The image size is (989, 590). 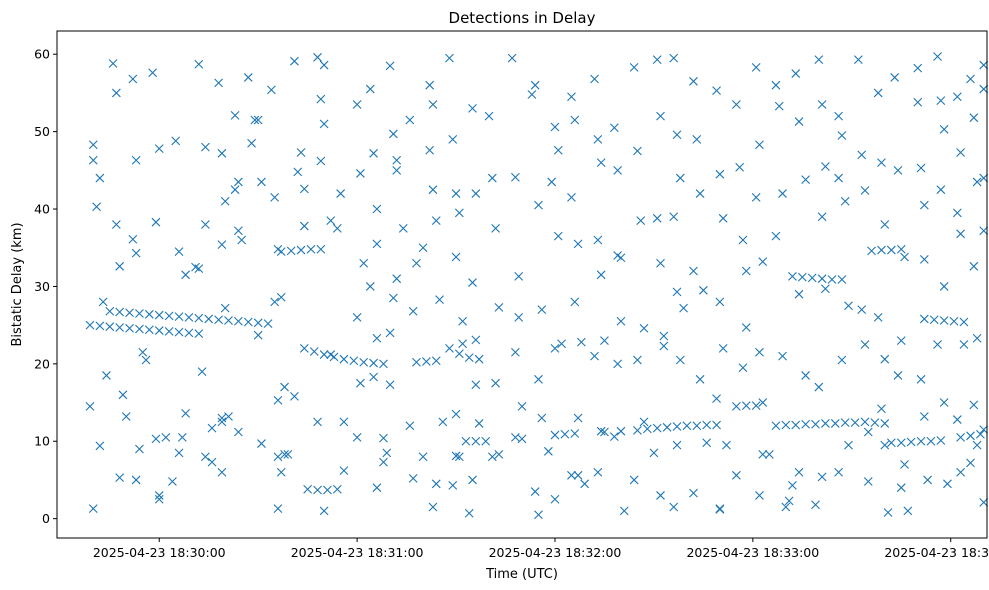 I want to click on x-tick-label: 2025-04-23 18:34:00, so click(x=936, y=552).